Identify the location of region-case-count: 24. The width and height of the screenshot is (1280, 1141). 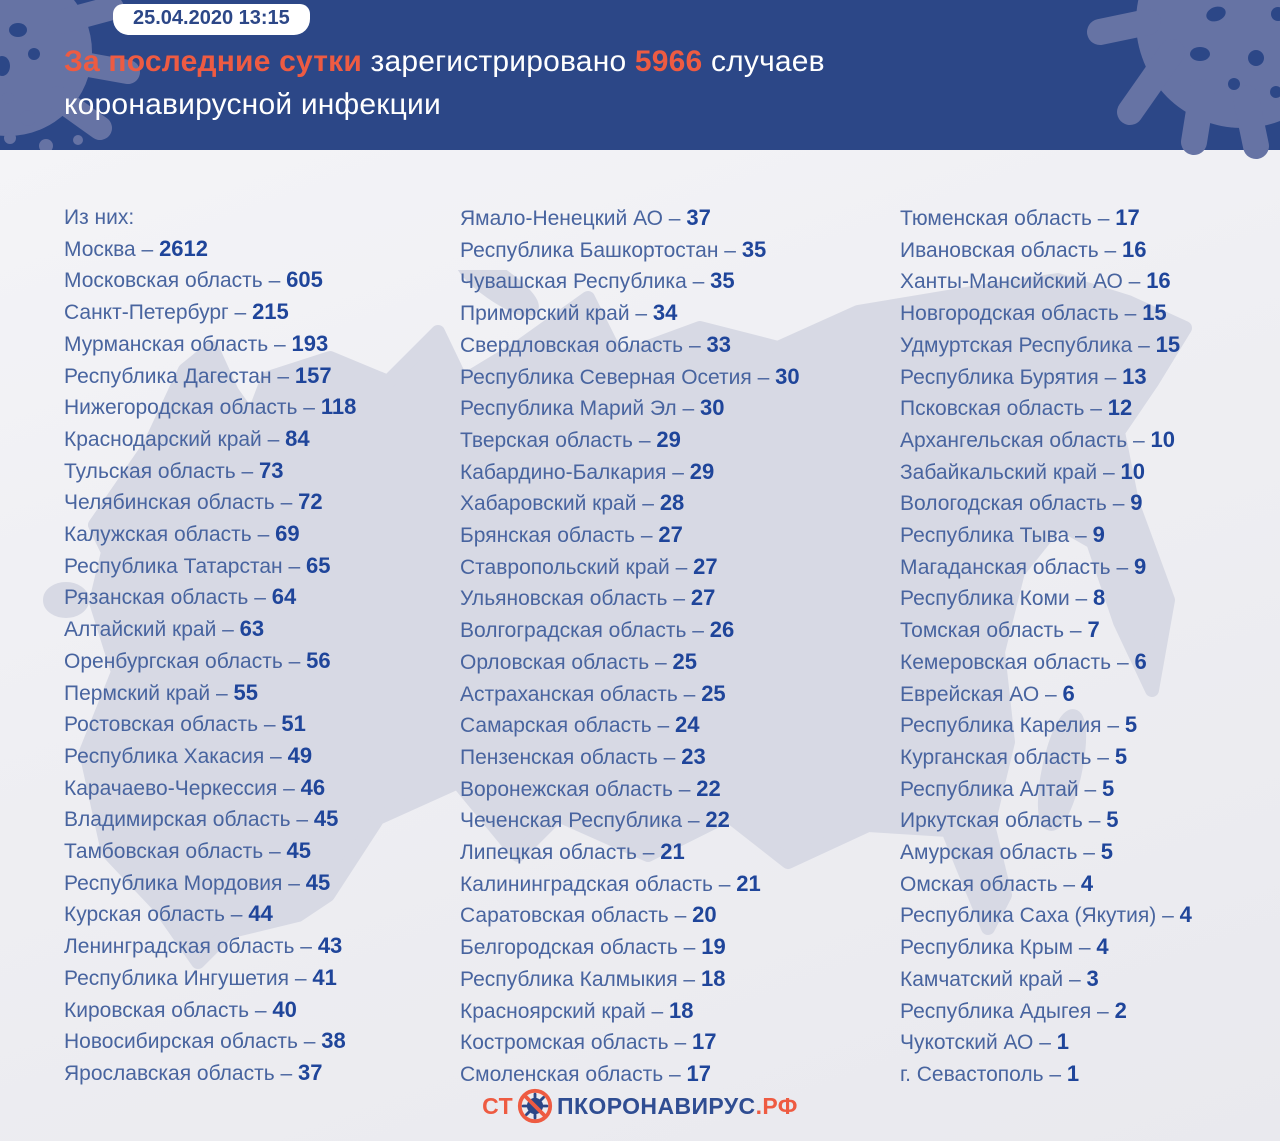
(687, 725).